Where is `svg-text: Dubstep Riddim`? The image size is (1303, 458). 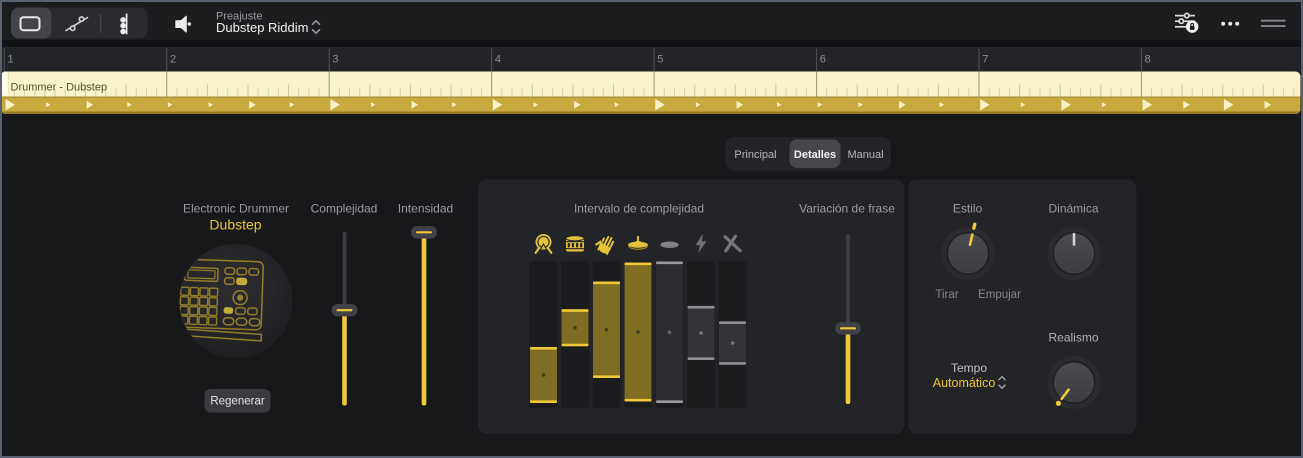 svg-text: Dubstep Riddim is located at coordinates (262, 27).